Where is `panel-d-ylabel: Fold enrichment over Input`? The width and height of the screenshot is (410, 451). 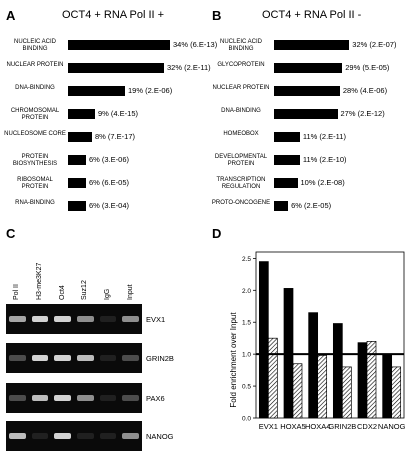
panel-d-ylabel: Fold enrichment over Input is located at coordinates (233, 360).